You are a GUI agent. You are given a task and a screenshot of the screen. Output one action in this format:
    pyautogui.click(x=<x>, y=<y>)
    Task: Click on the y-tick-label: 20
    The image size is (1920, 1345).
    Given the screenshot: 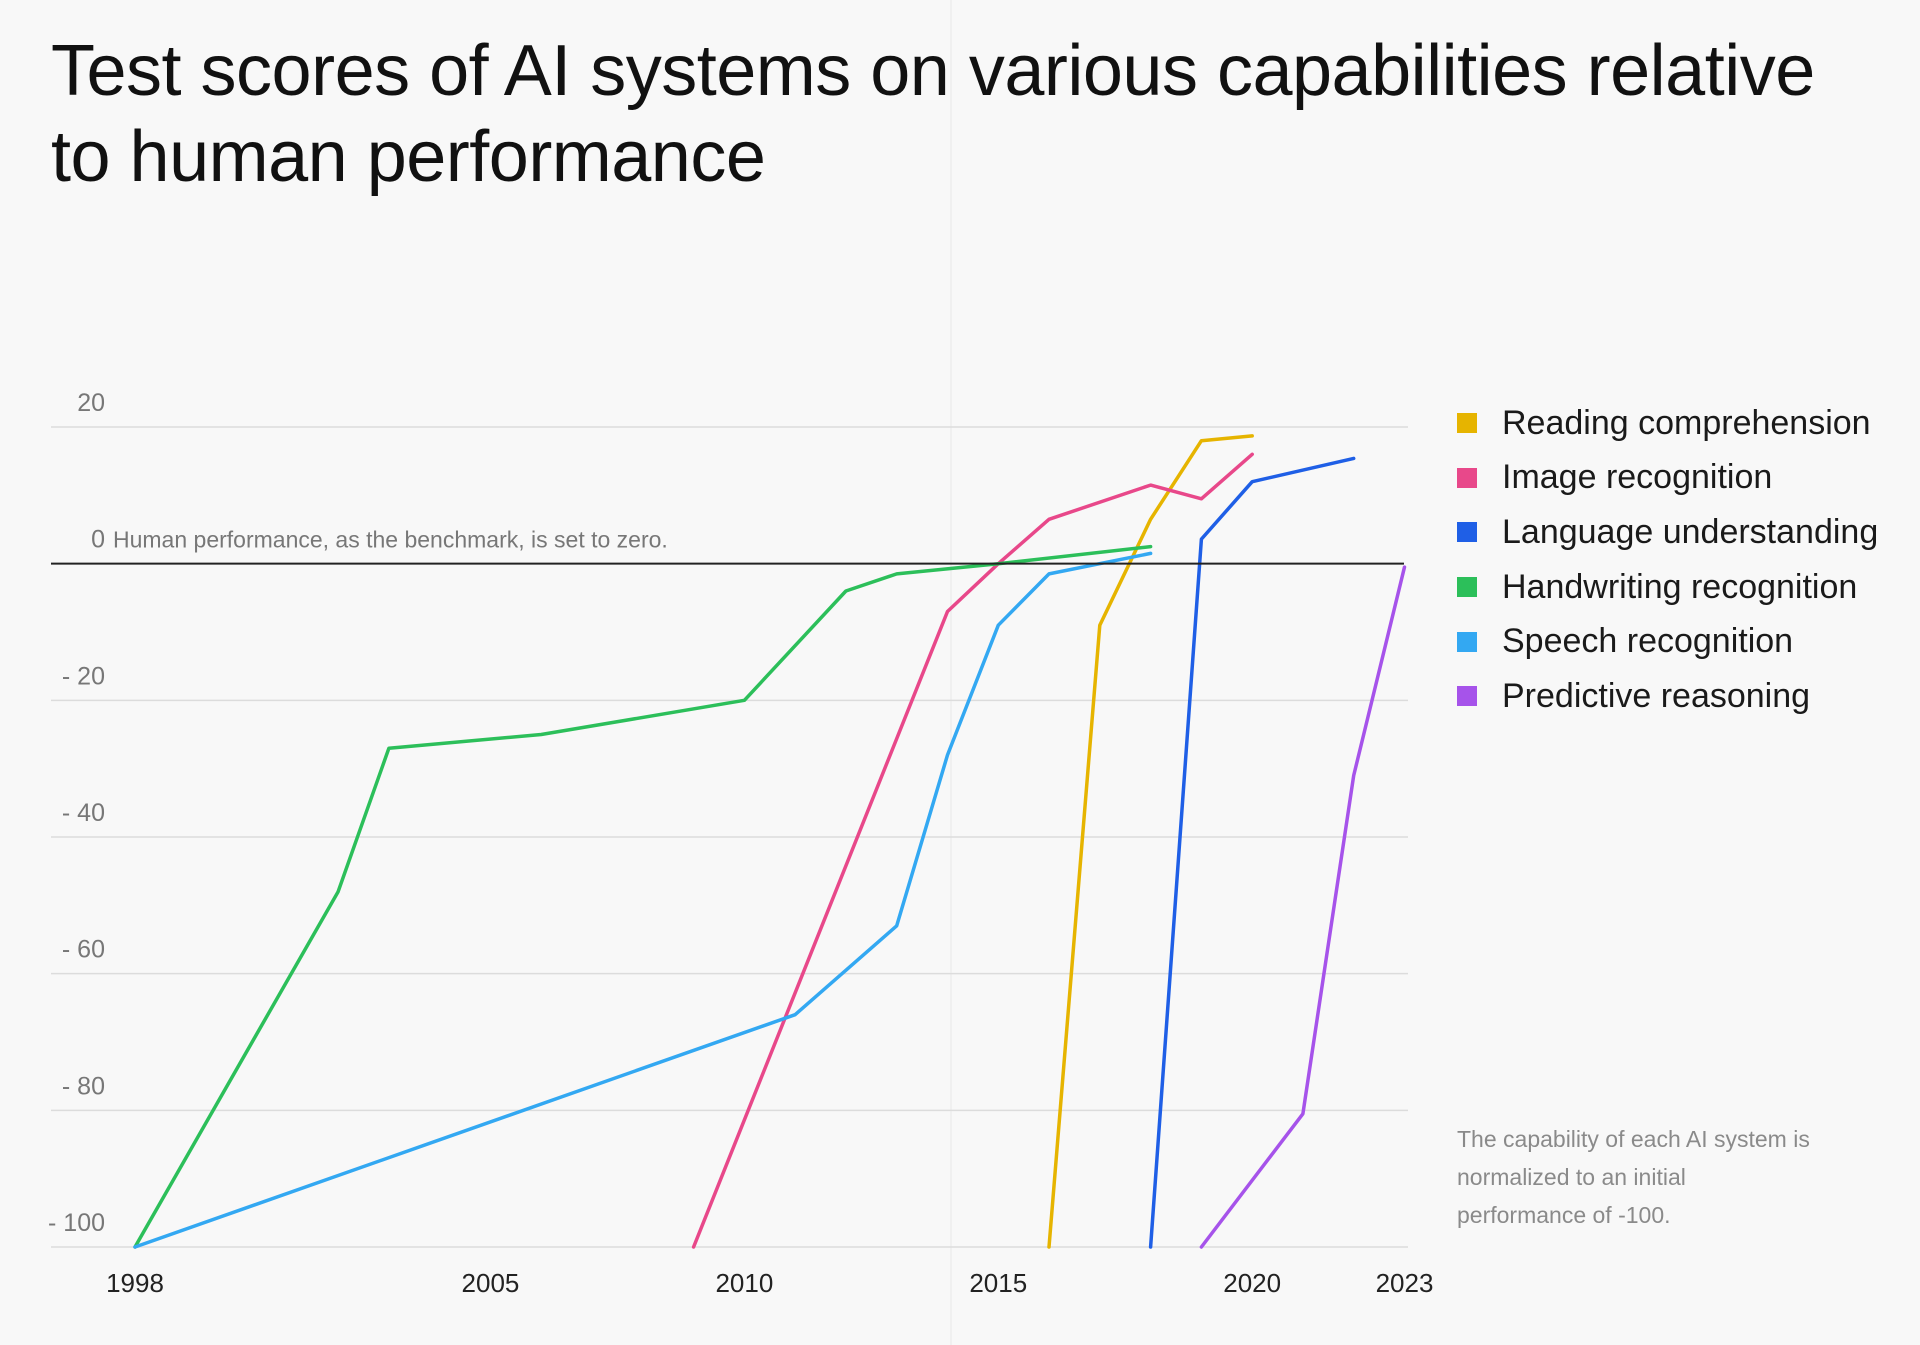 What is the action you would take?
    pyautogui.click(x=91, y=403)
    